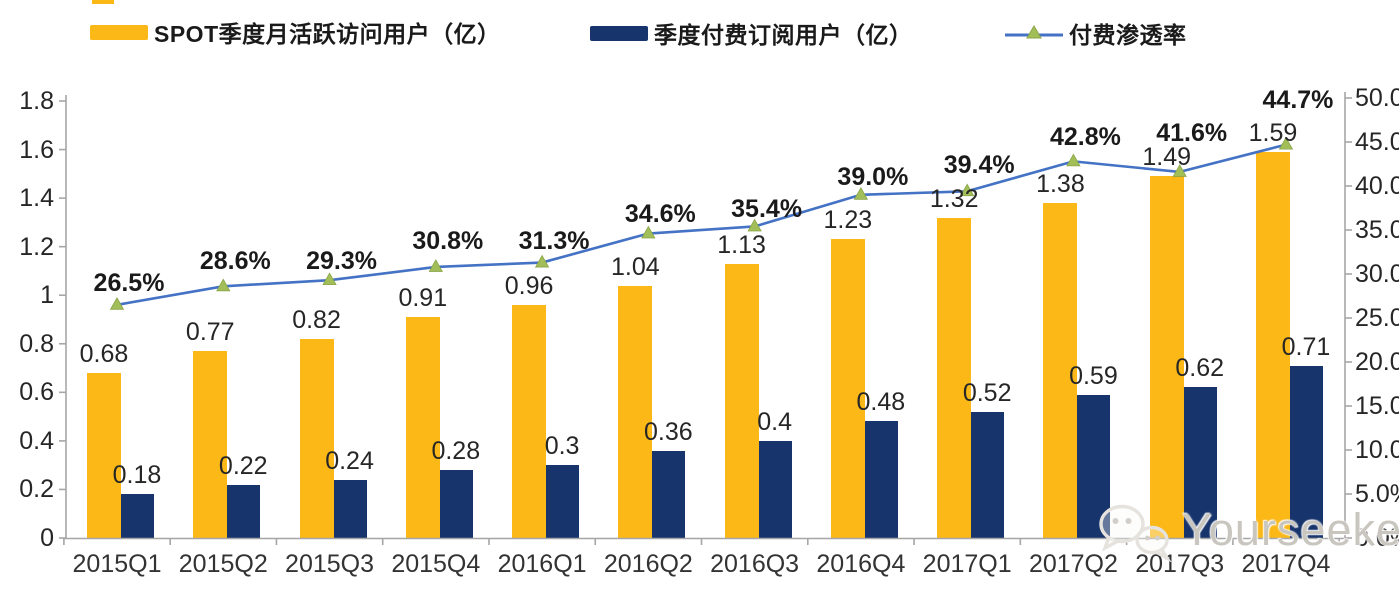  What do you see at coordinates (47, 295) in the screenshot?
I see `left-axis-tick-label: 1` at bounding box center [47, 295].